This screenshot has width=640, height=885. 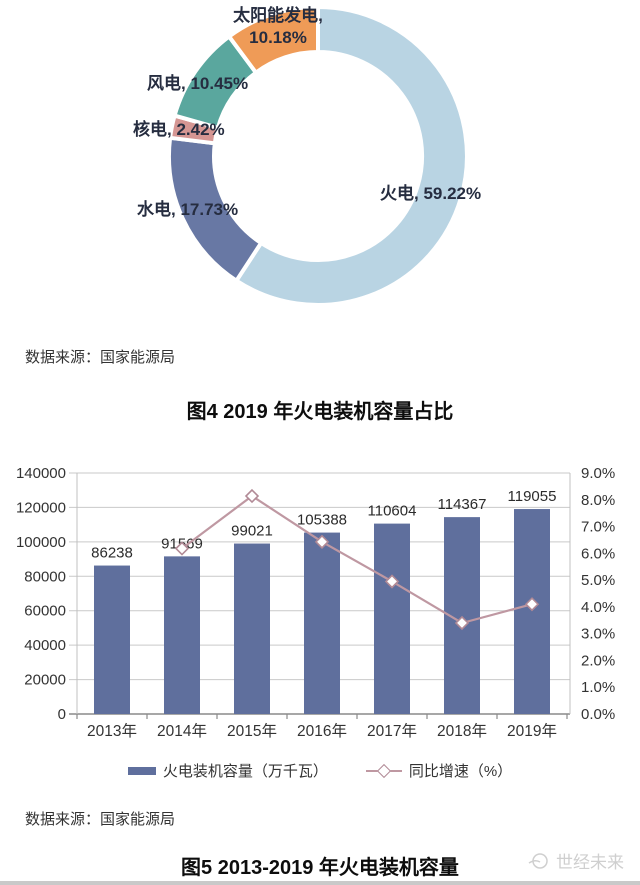 I want to click on growth-line, so click(x=357, y=559).